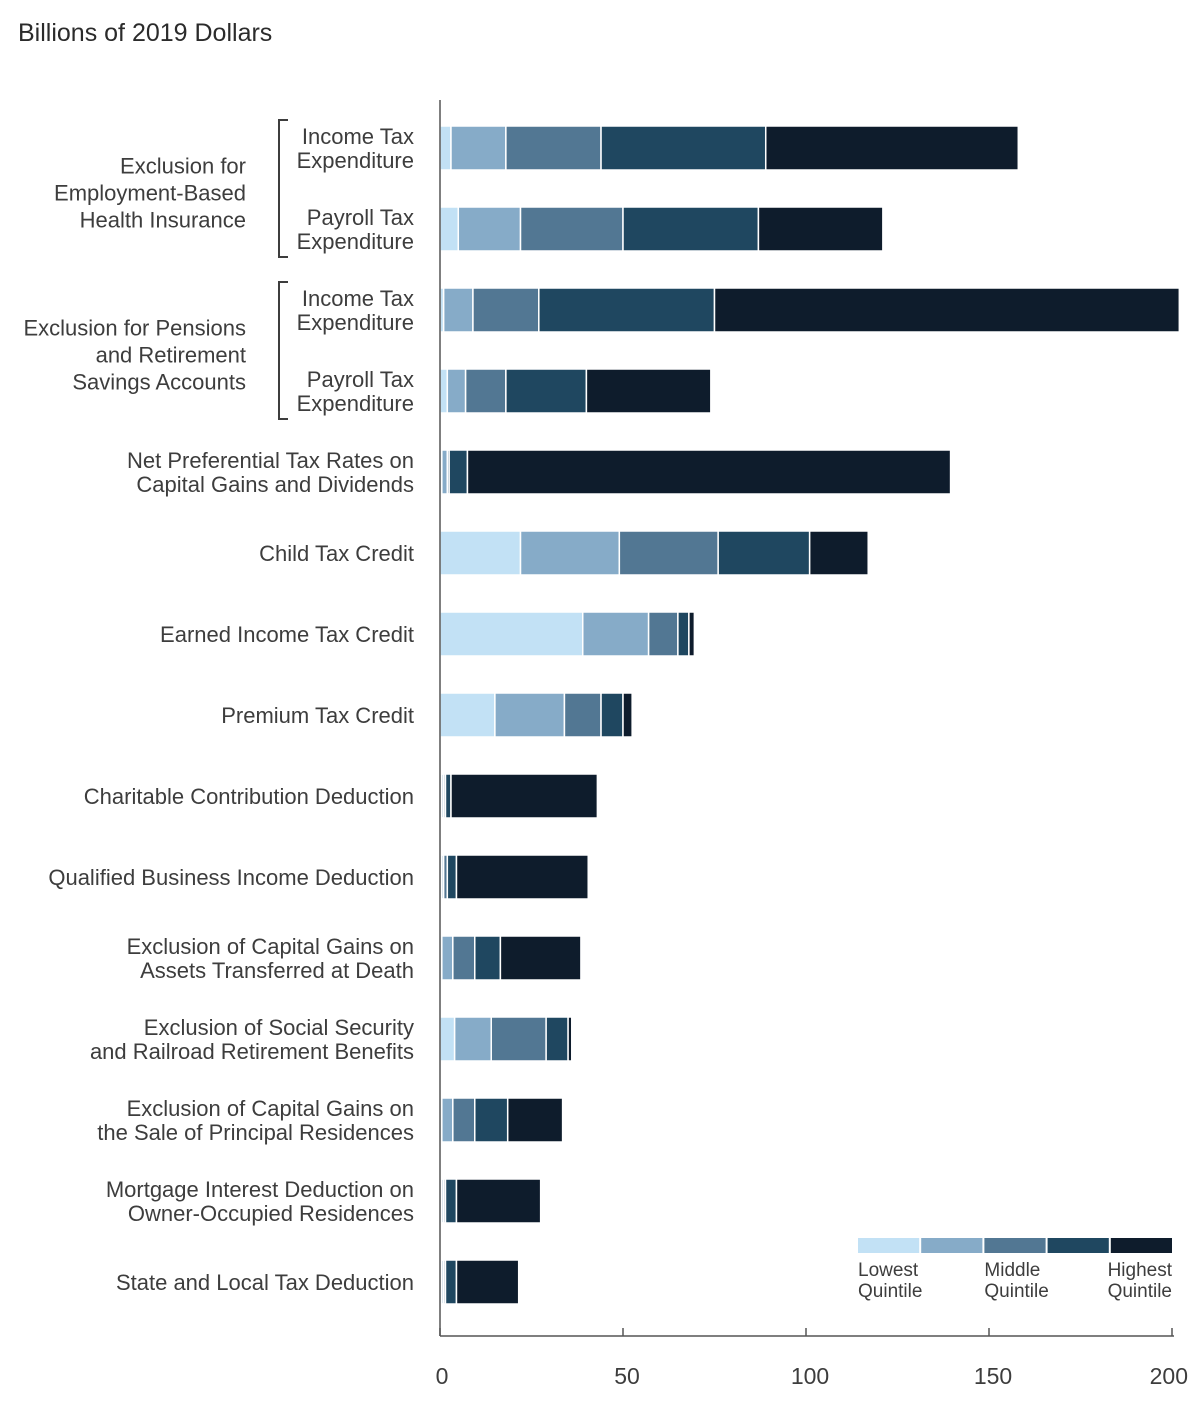 The image size is (1200, 1401). I want to click on category-label-line: and Railroad Retirement Benefits, so click(252, 1051).